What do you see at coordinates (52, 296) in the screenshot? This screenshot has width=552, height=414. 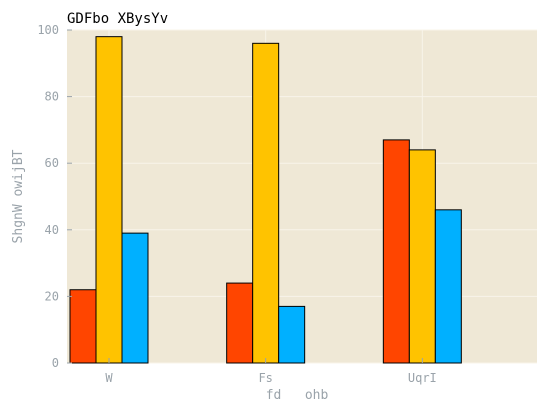 I see `y-tick-label: 20` at bounding box center [52, 296].